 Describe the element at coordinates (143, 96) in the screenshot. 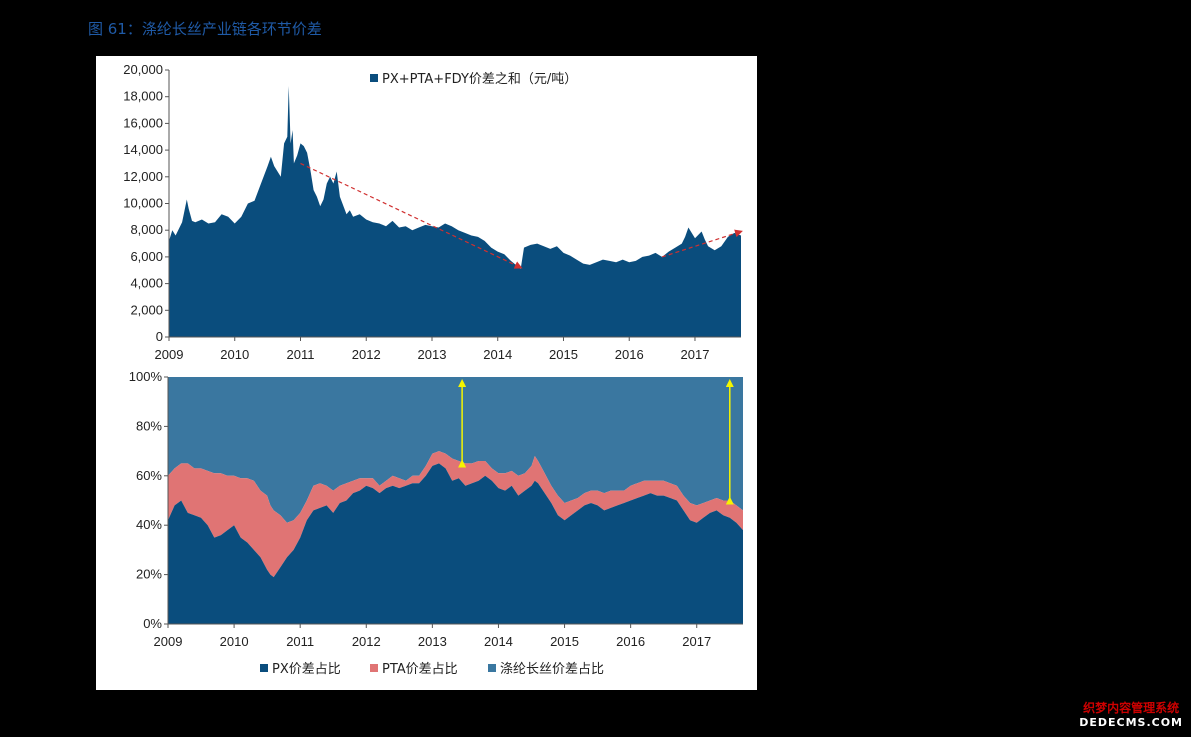

I see `y-tick-label: 18,000` at that location.